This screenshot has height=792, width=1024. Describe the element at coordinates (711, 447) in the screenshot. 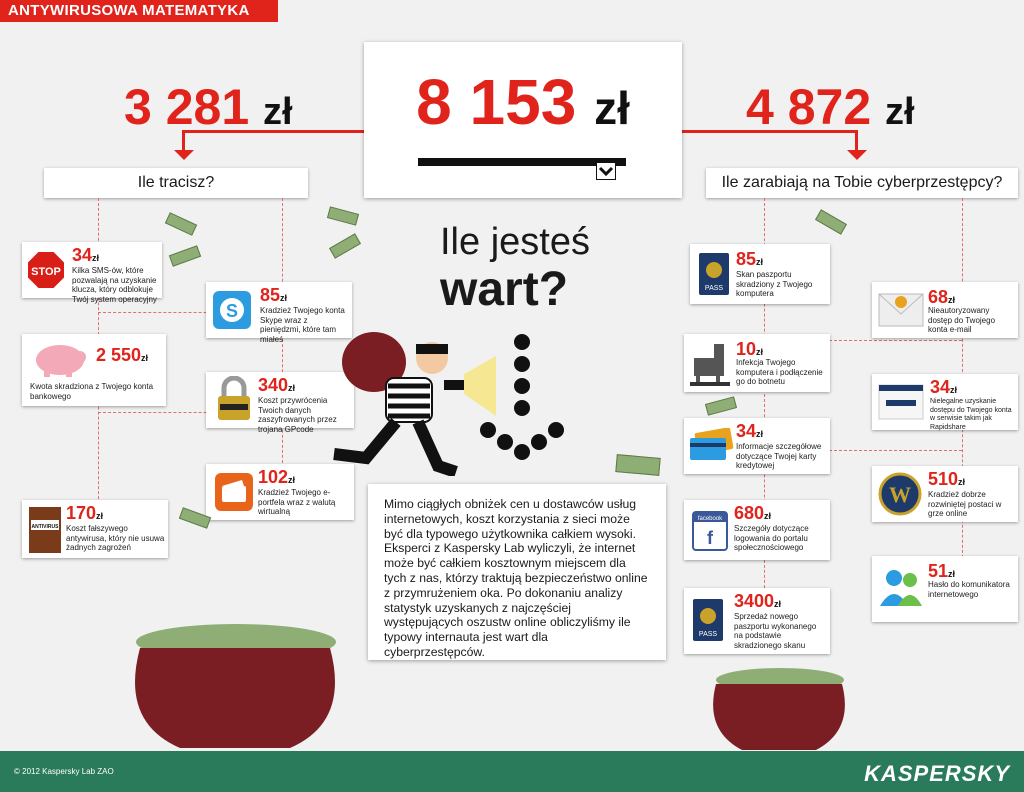

I see `credit-cards-icon` at that location.